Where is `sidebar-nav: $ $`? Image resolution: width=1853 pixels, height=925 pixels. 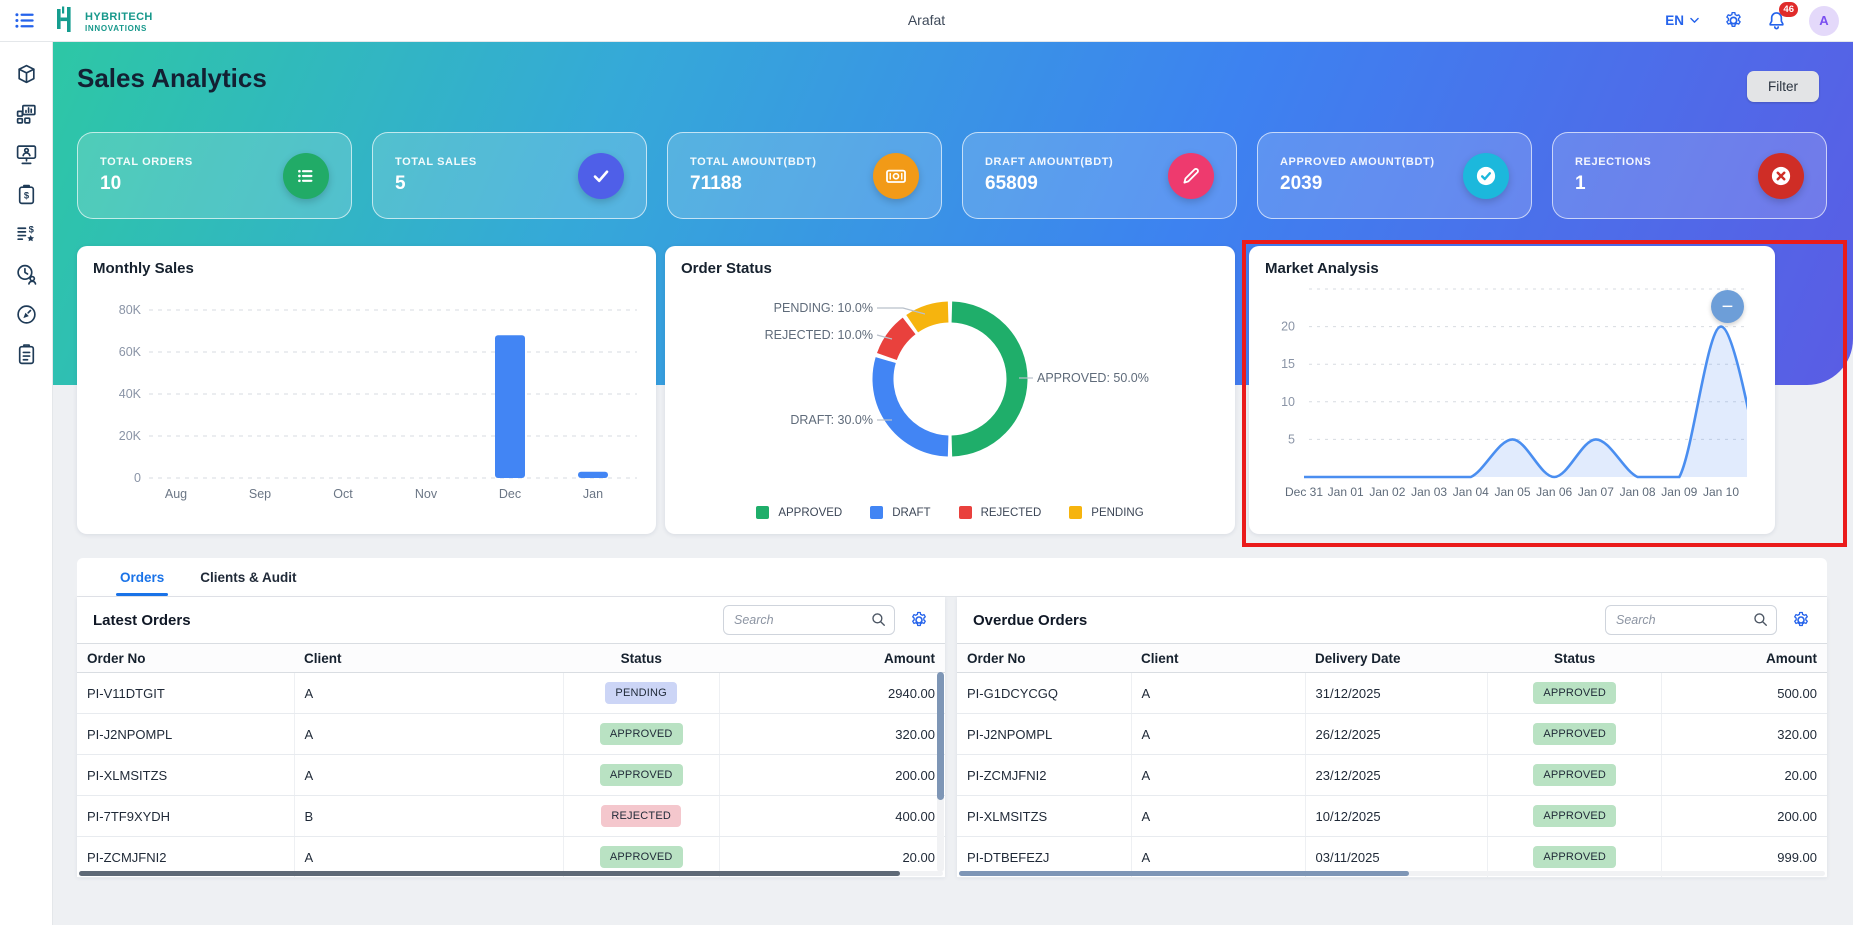 sidebar-nav: $ $ is located at coordinates (26, 483).